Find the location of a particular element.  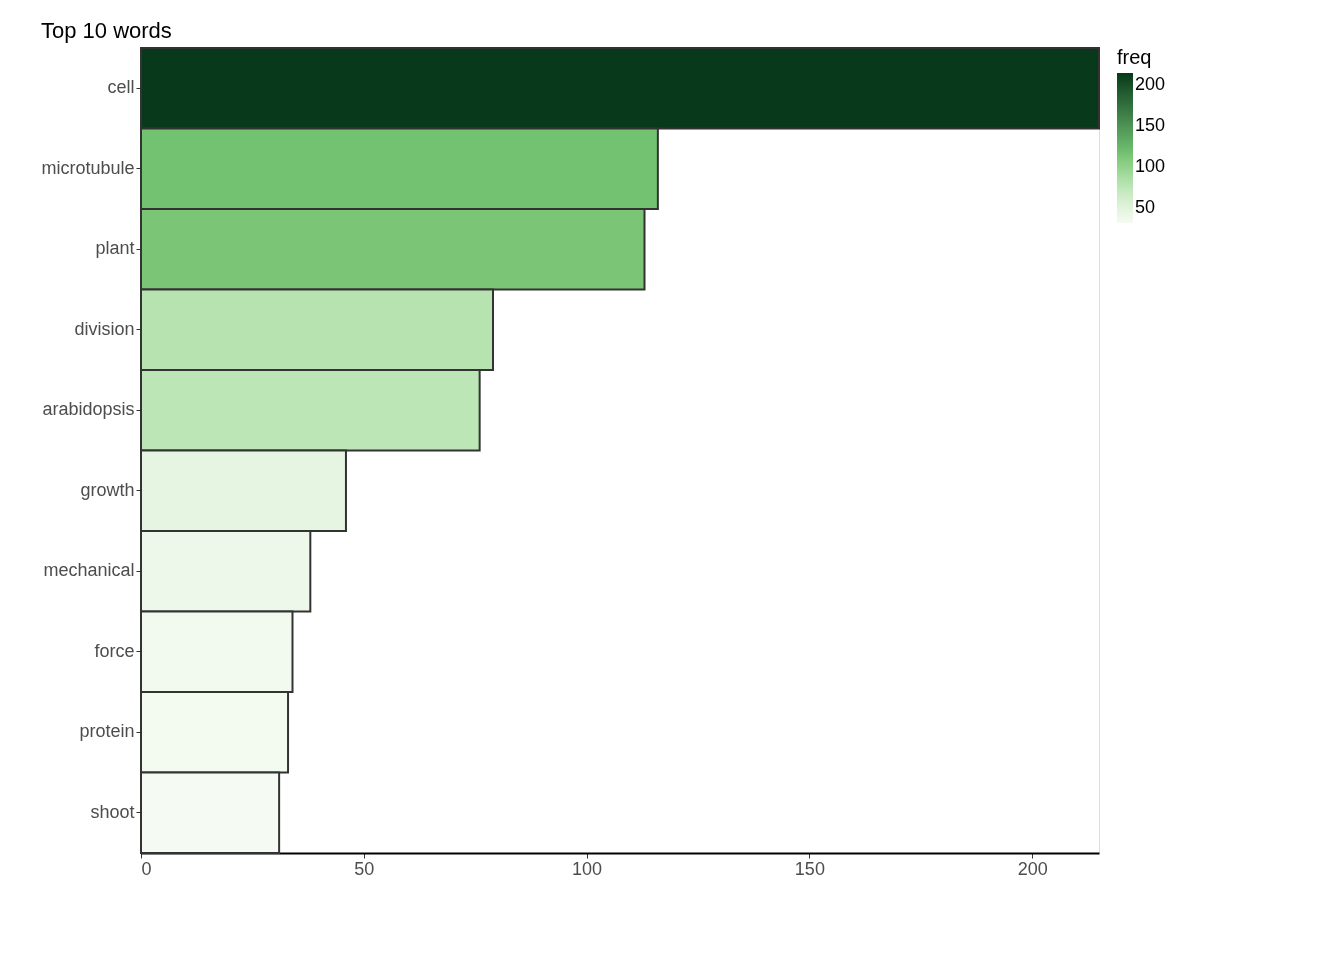

y-tick-label: growth is located at coordinates (107, 489).